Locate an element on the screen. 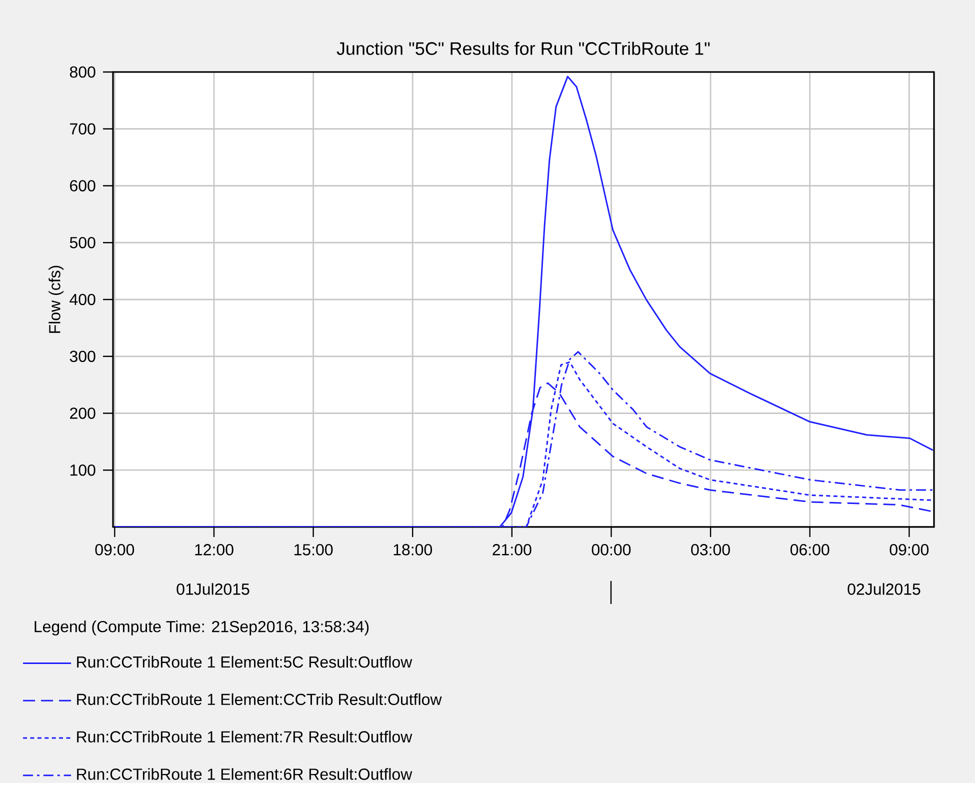 The height and width of the screenshot is (791, 975). y-tick-label: 700 is located at coordinates (83, 129).